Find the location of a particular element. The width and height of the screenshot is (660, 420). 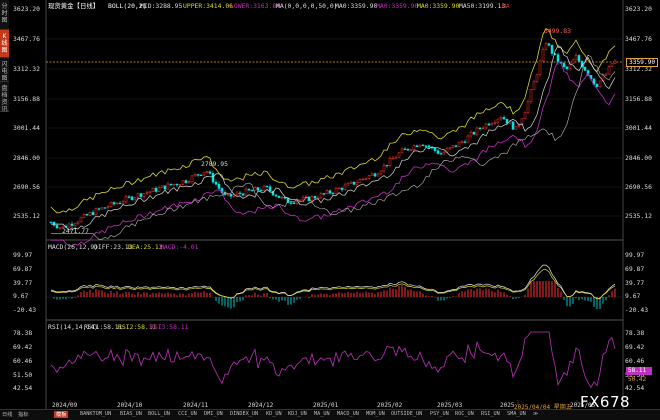

right-axis-label: 3467.76 is located at coordinates (638, 39).